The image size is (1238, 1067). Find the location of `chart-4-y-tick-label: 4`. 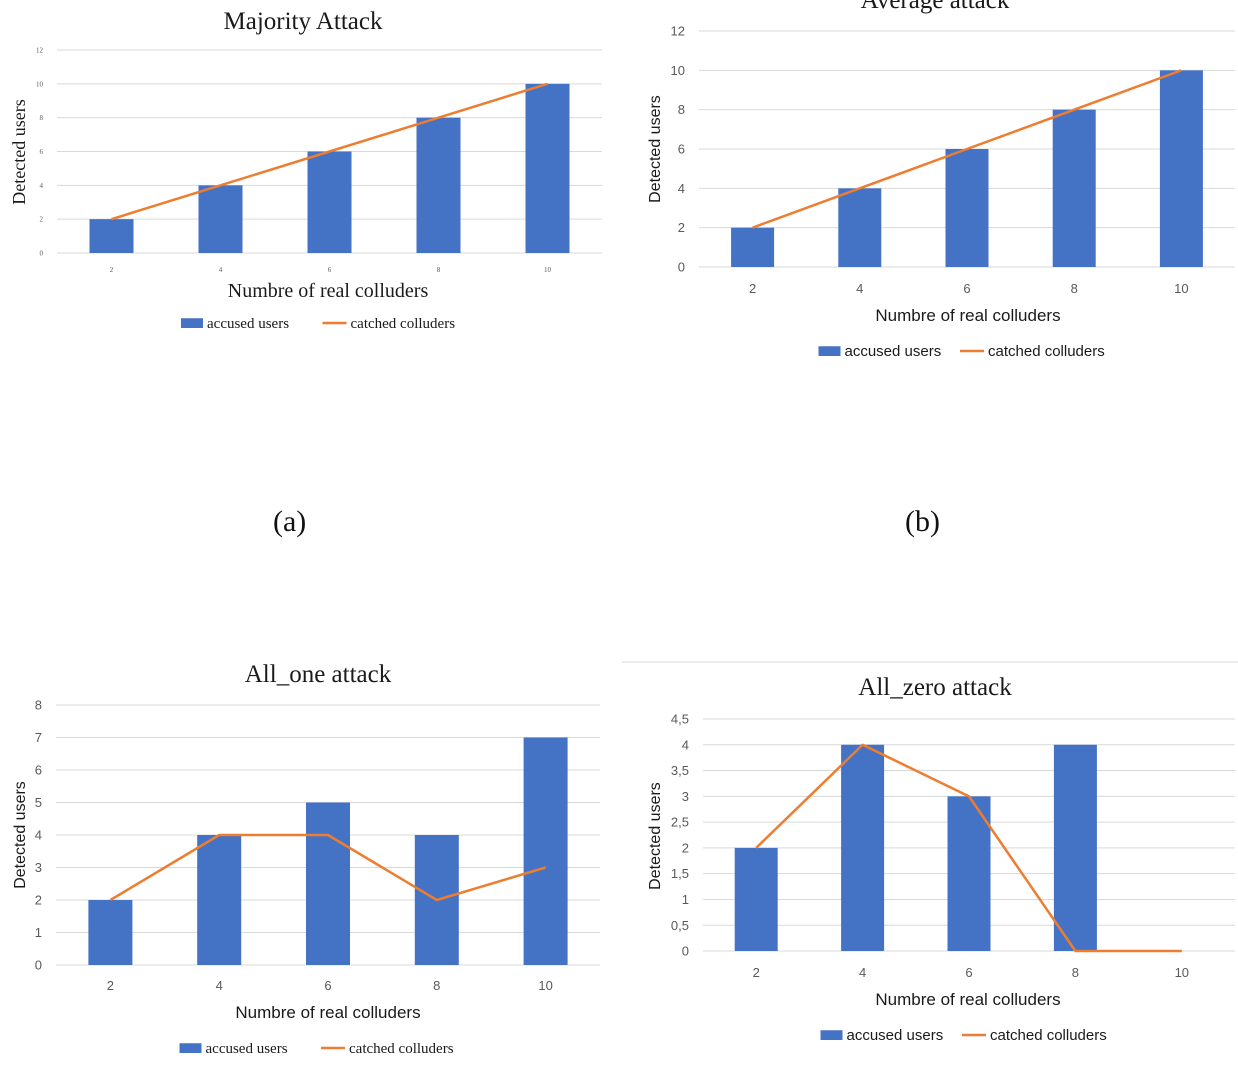

chart-4-y-tick-label: 4 is located at coordinates (685, 744).